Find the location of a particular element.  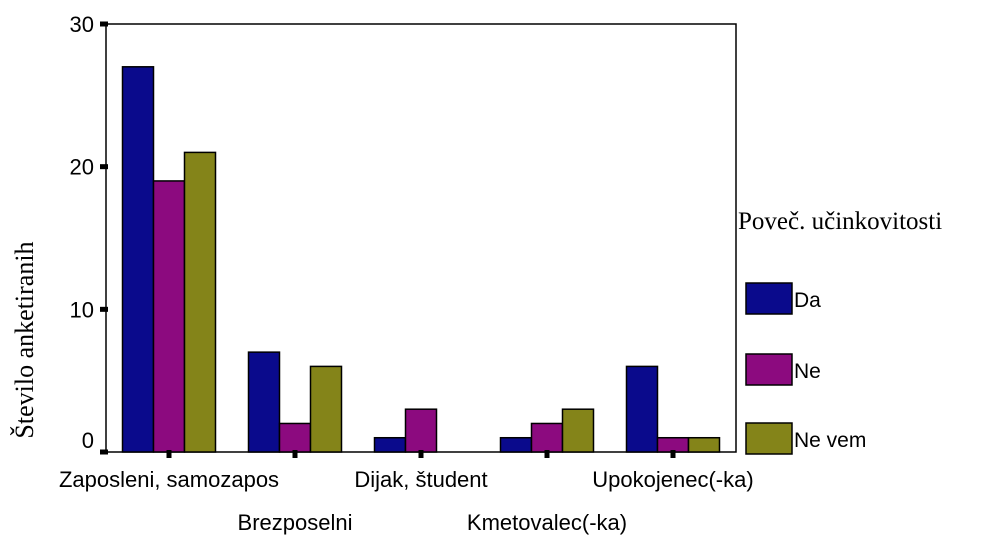

legend-label: Ne is located at coordinates (807, 371).